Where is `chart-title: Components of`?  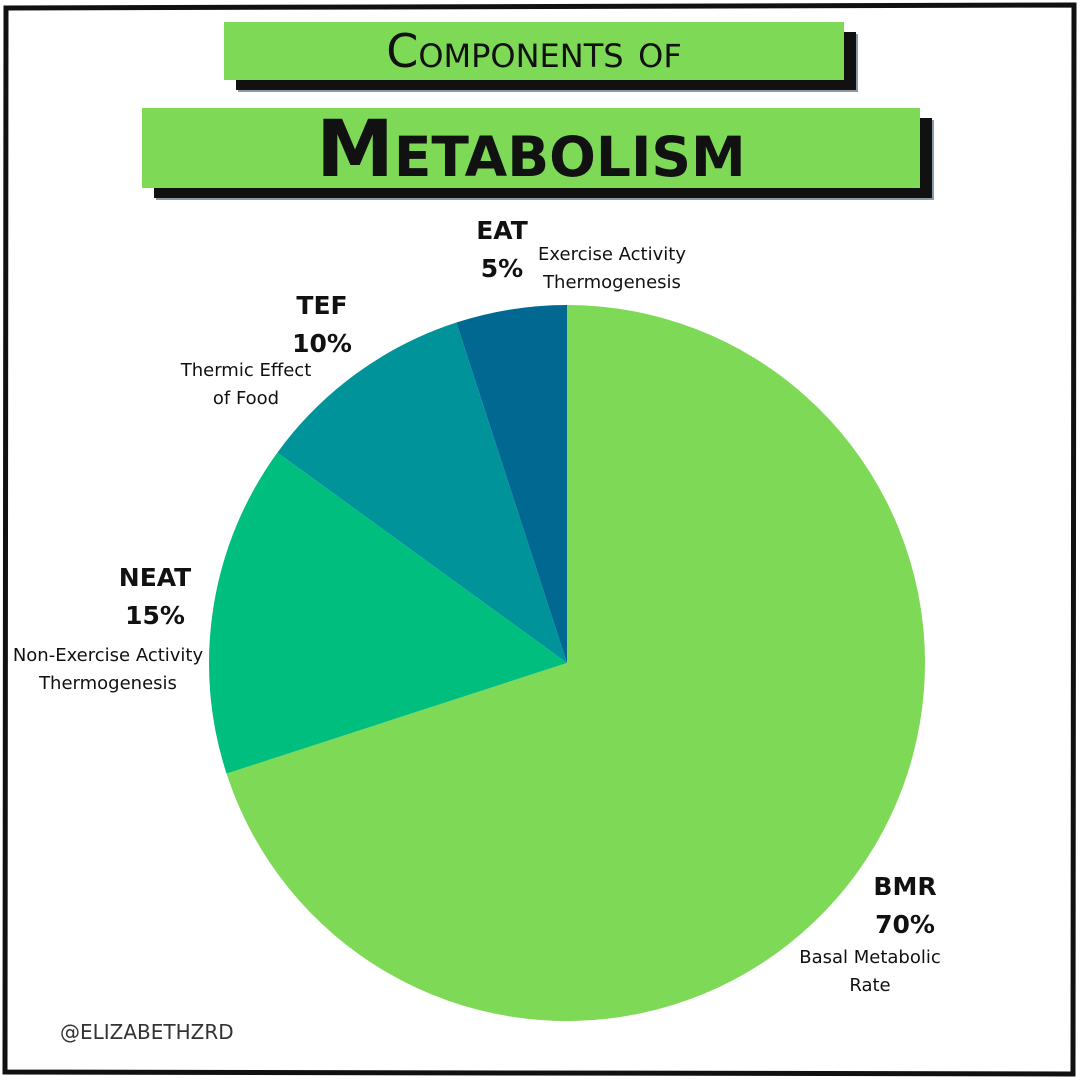
chart-title: Components of is located at coordinates (534, 51).